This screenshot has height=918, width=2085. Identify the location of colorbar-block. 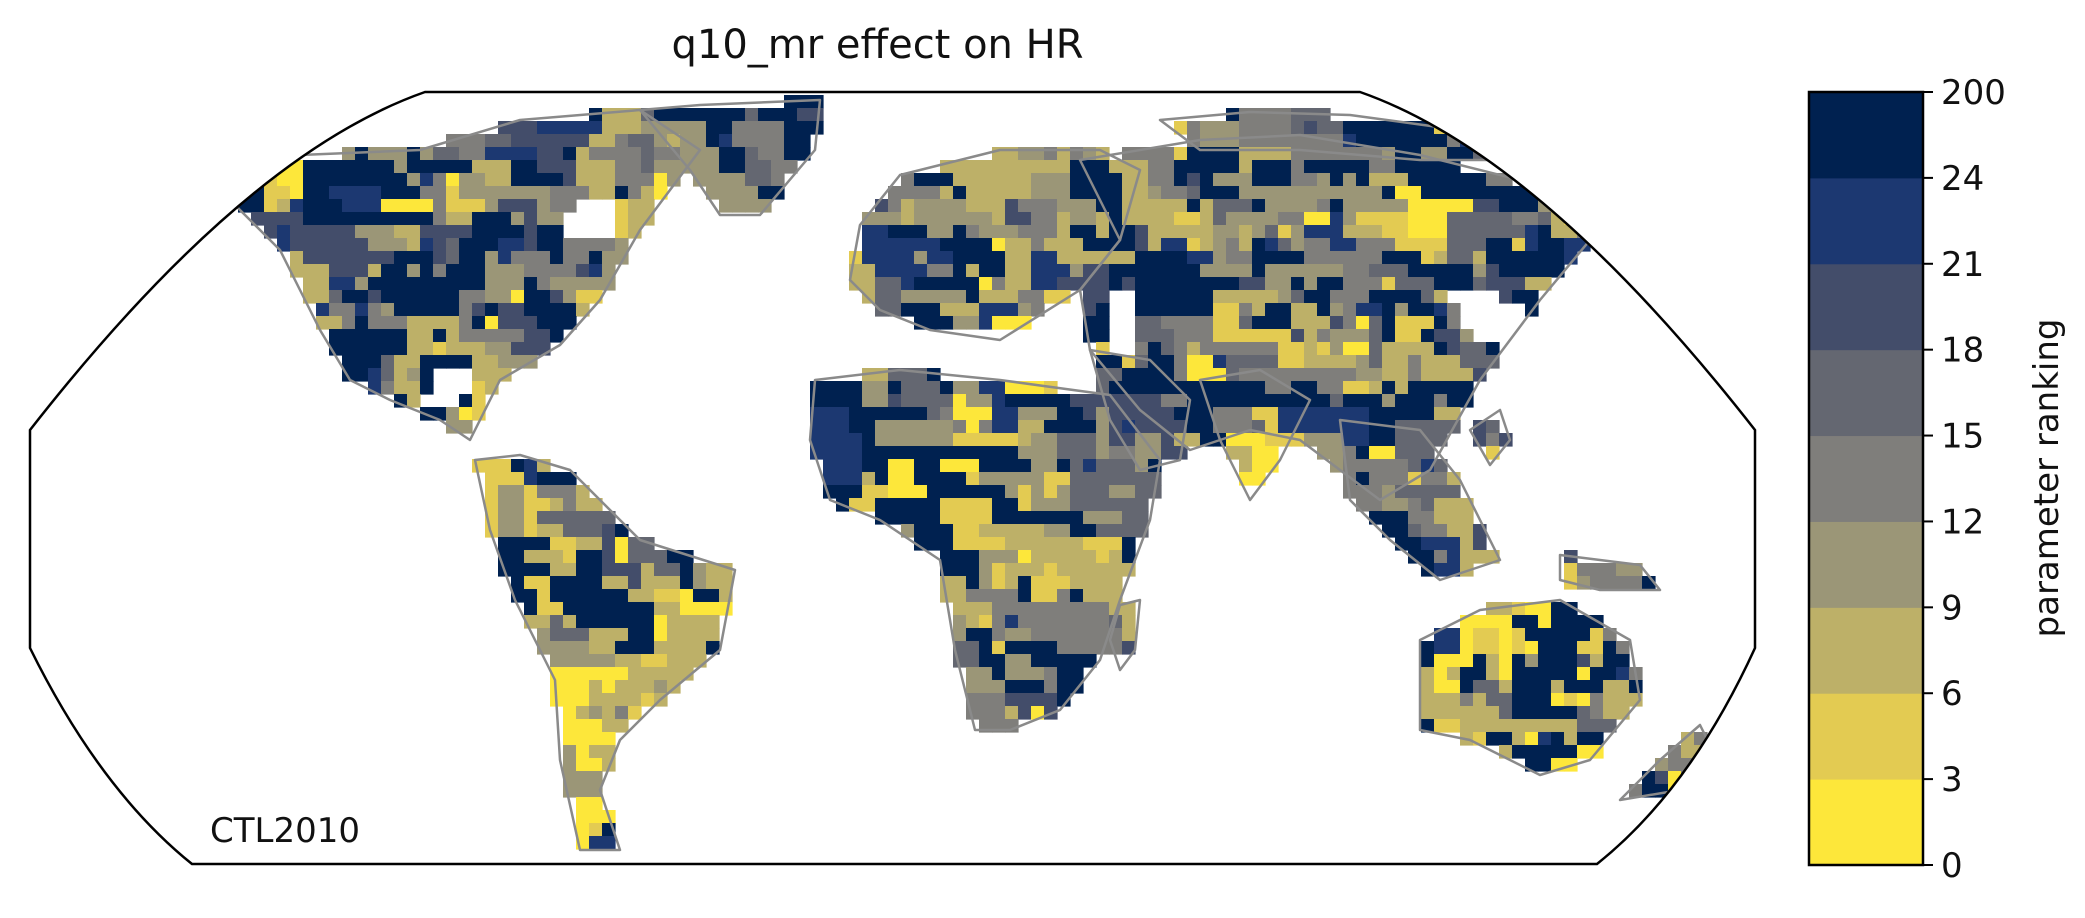
(1866, 736).